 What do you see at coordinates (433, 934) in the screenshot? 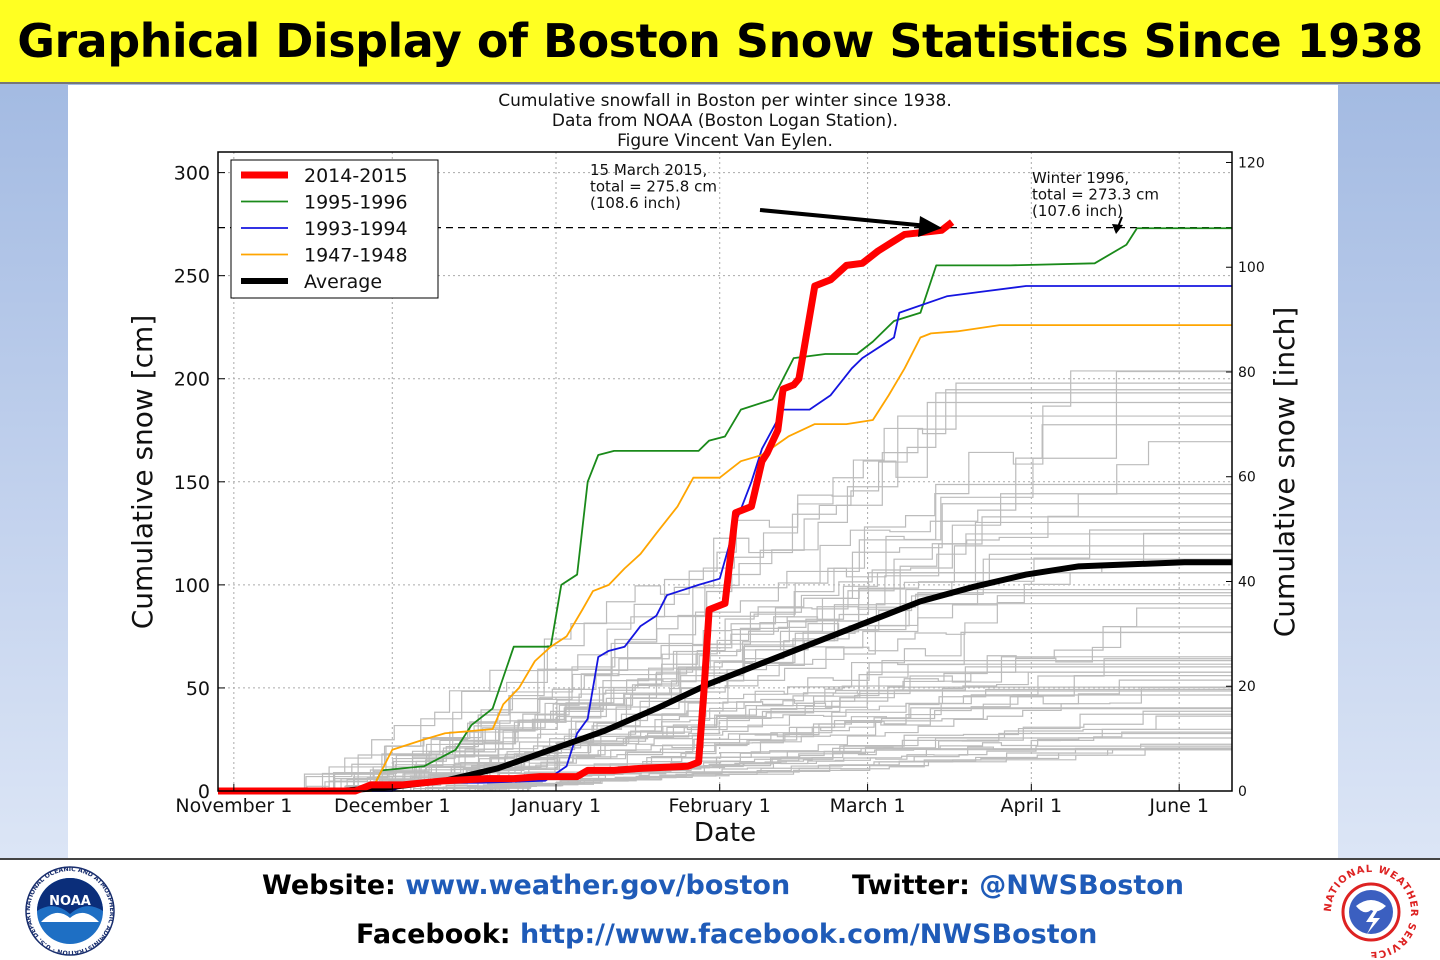
I see `facebook-label: Facebook:` at bounding box center [433, 934].